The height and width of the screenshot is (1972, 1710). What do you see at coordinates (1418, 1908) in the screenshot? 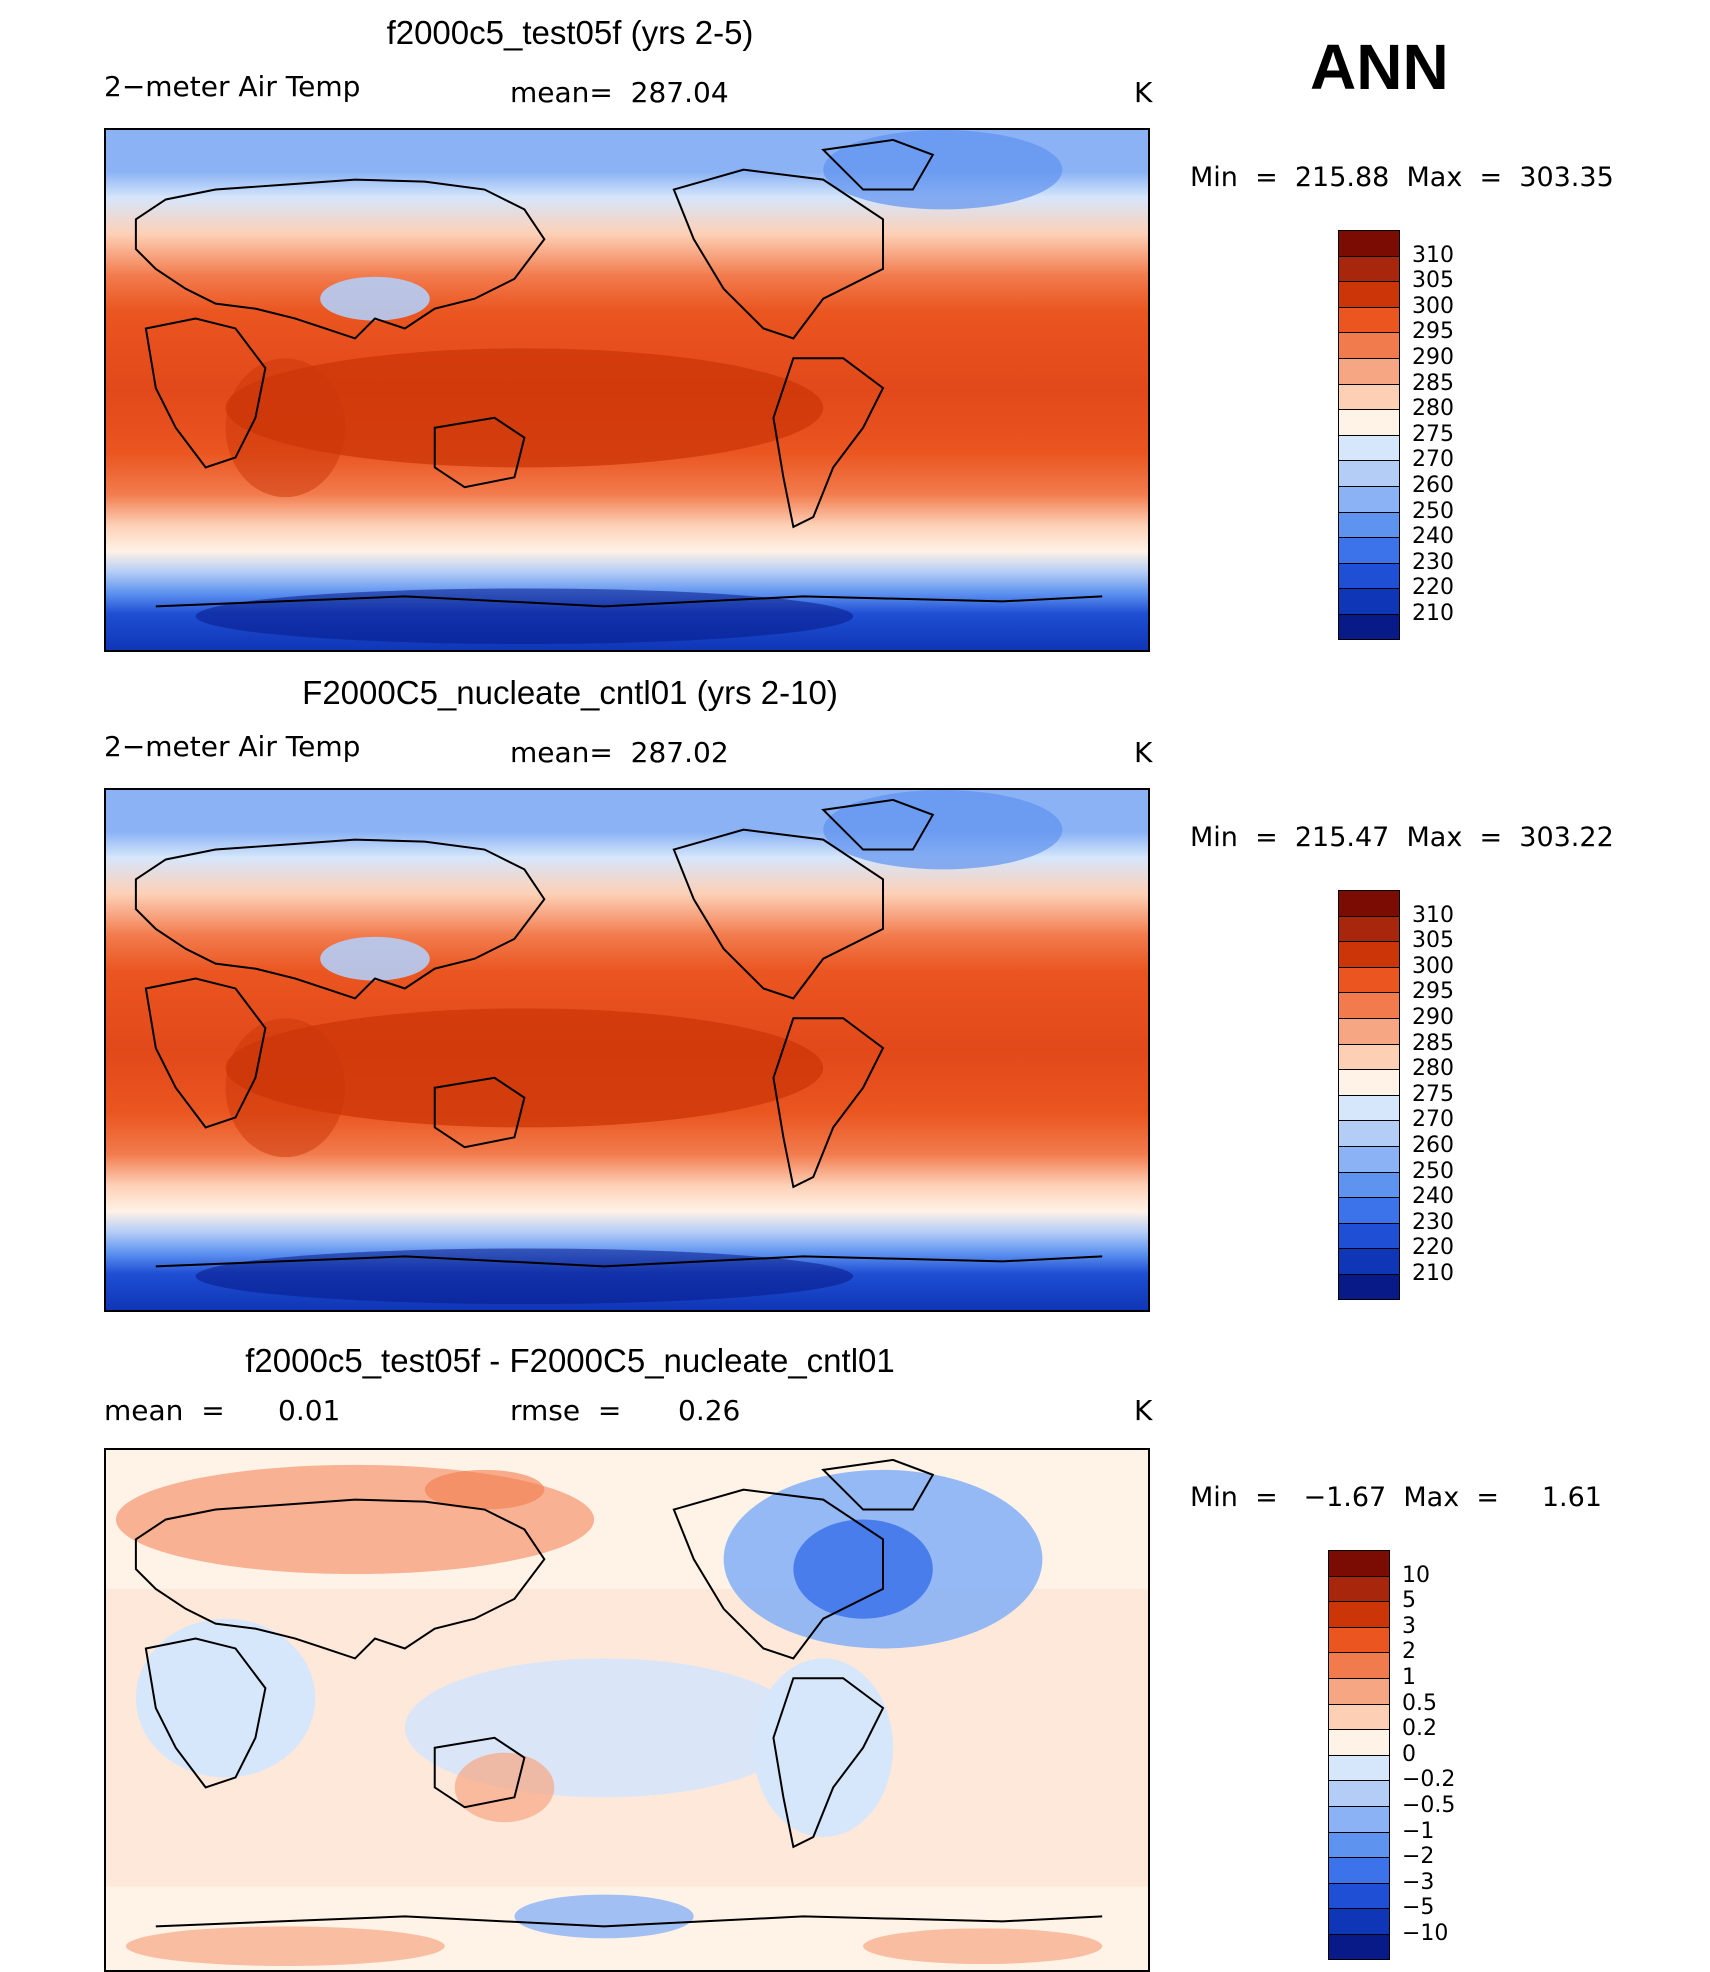
I see `colorbar-label: −5` at bounding box center [1418, 1908].